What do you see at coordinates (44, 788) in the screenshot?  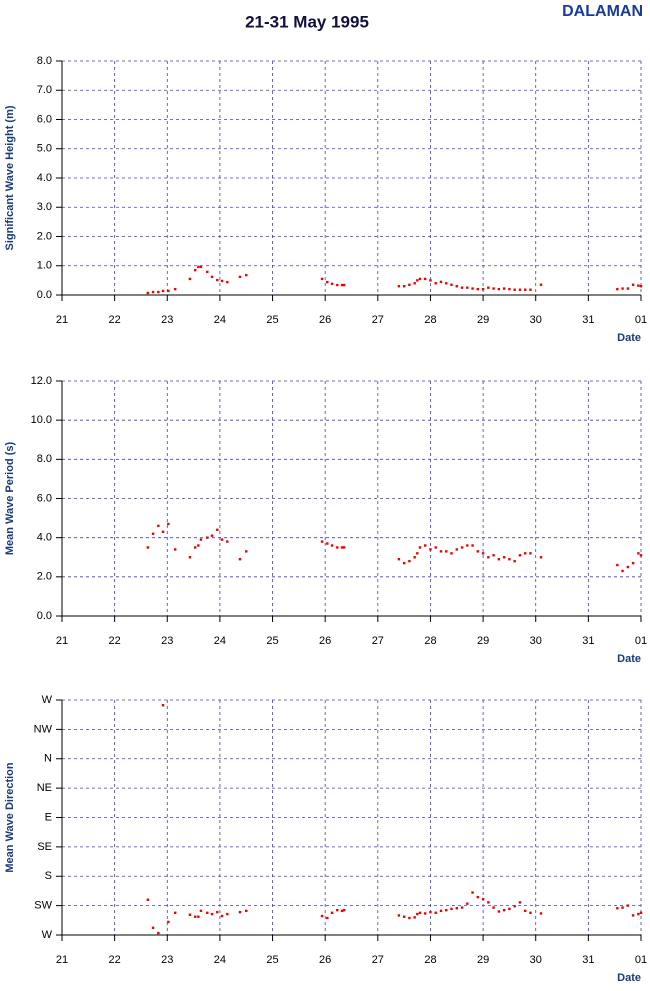 I see `y-tick-label: NE` at bounding box center [44, 788].